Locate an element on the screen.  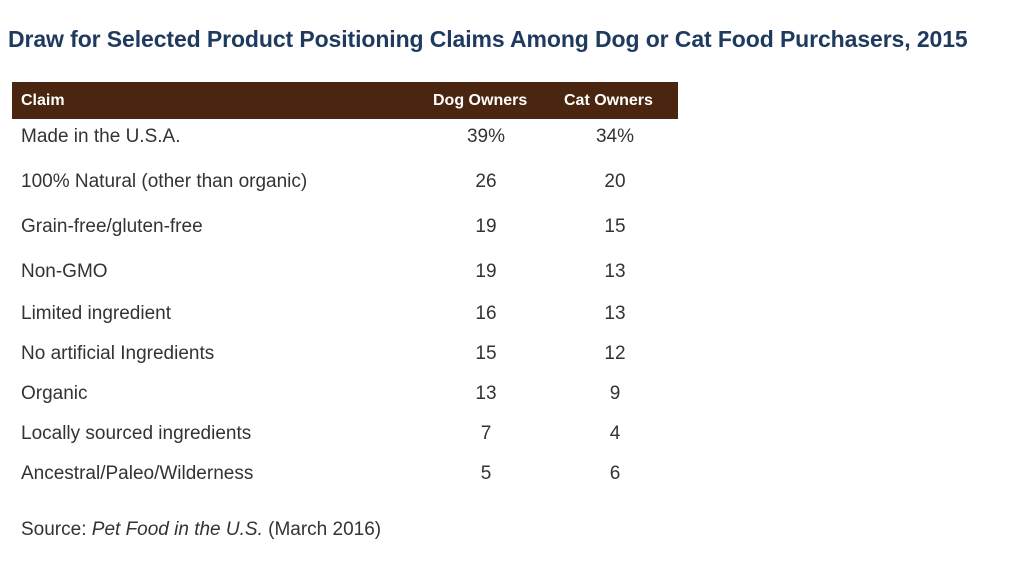
source-suffix: (March 2016) is located at coordinates (322, 529).